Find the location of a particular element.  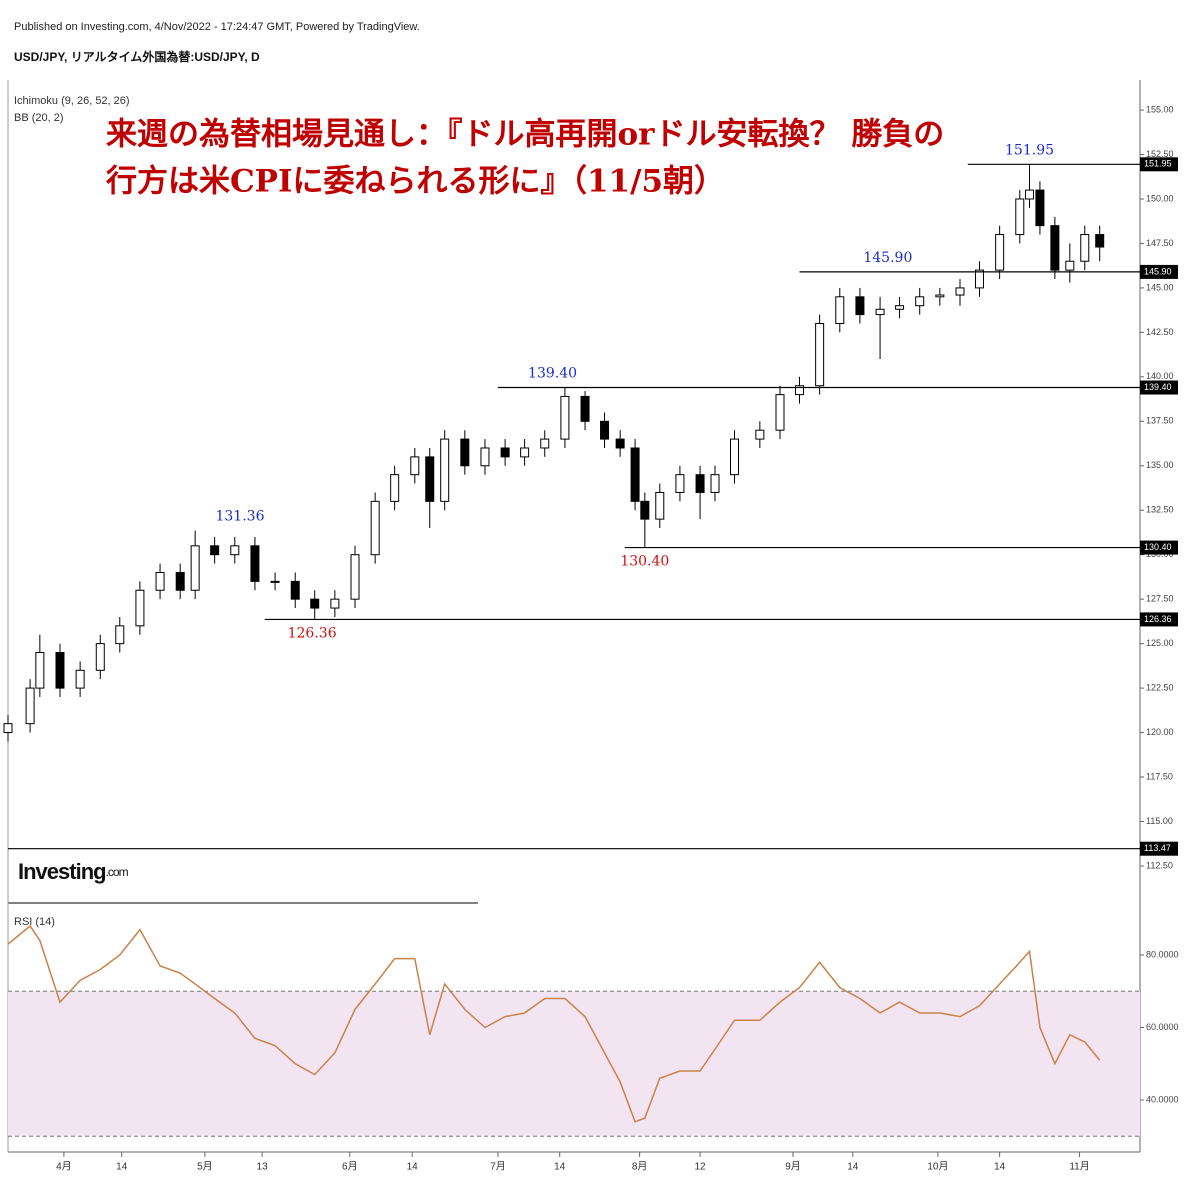

x-tick-label: 4月 is located at coordinates (64, 1167).